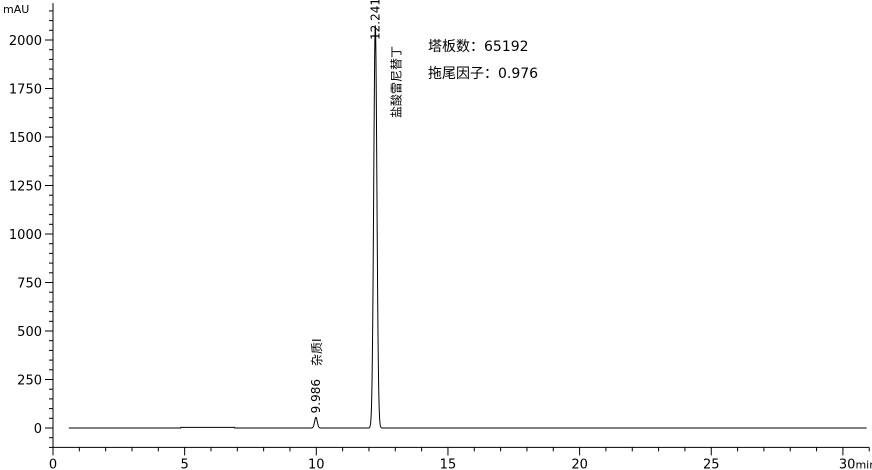 The height and width of the screenshot is (470, 872). I want to click on y-tick-label: 1000, so click(25, 235).